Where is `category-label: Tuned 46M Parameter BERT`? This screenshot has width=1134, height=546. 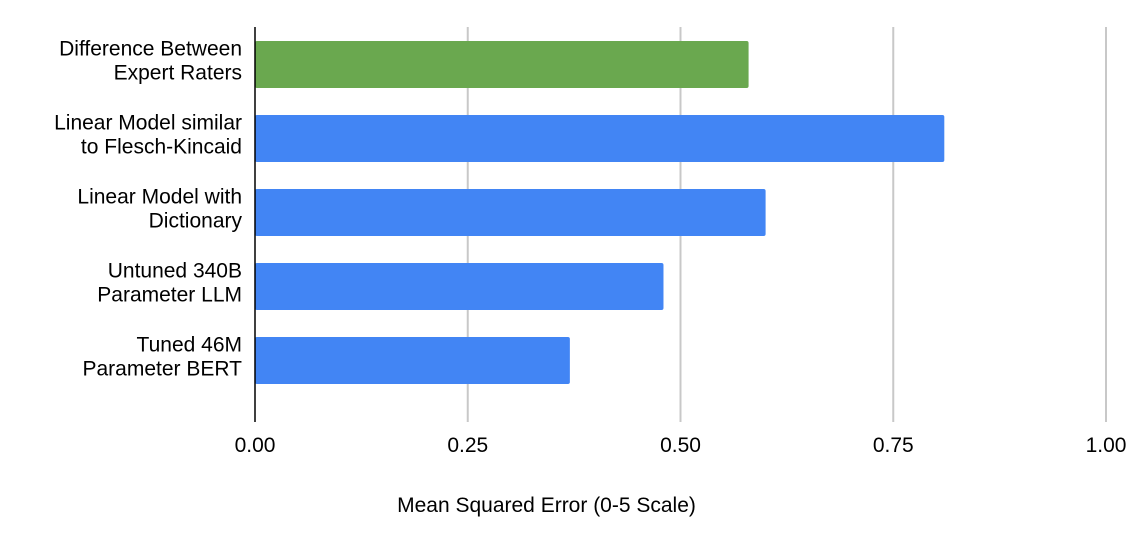
category-label: Tuned 46M Parameter BERT is located at coordinates (163, 357).